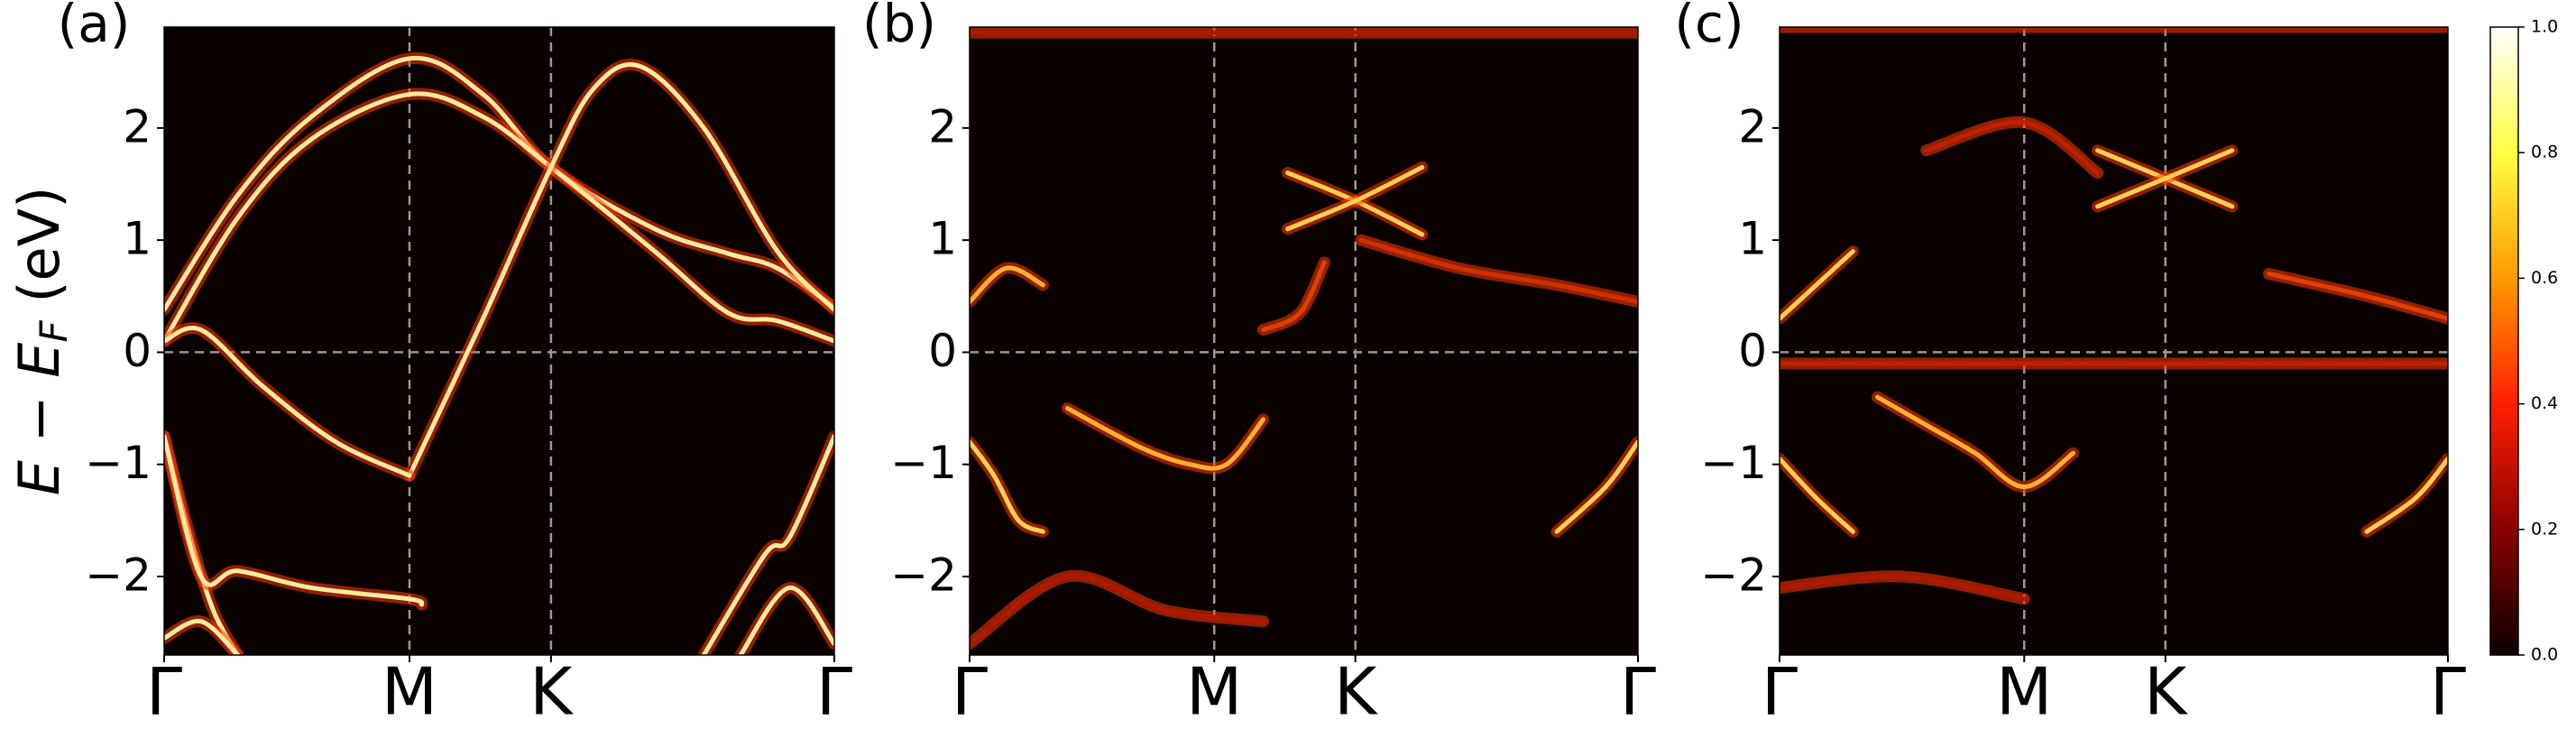 The image size is (2576, 729). What do you see at coordinates (94, 27) in the screenshot?
I see `panel-title: (a)` at bounding box center [94, 27].